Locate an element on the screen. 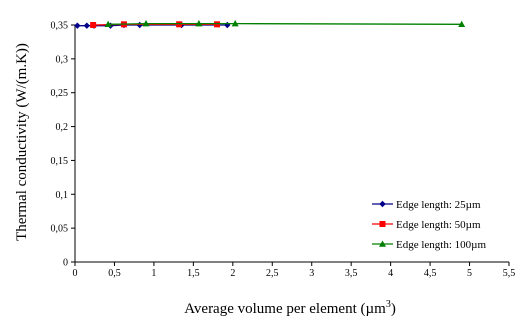 The image size is (518, 325). x-tick-label: 4,5 is located at coordinates (430, 273).